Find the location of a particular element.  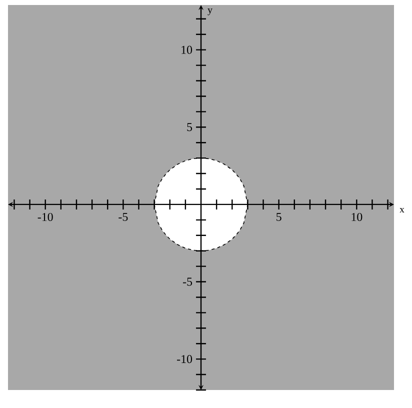

x-tick-label: -5 is located at coordinates (123, 216).